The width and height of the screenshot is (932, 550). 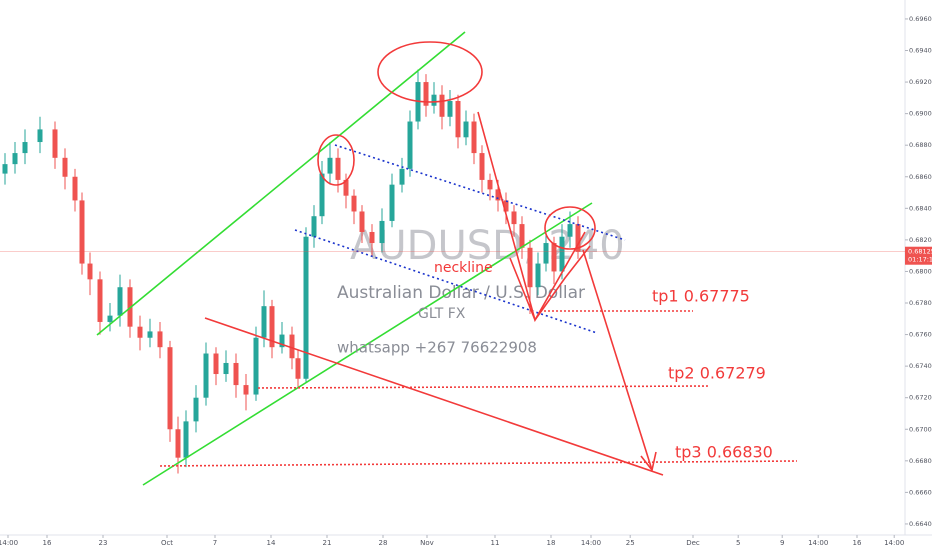 What do you see at coordinates (215, 543) in the screenshot?
I see `x-tick-label: 7` at bounding box center [215, 543].